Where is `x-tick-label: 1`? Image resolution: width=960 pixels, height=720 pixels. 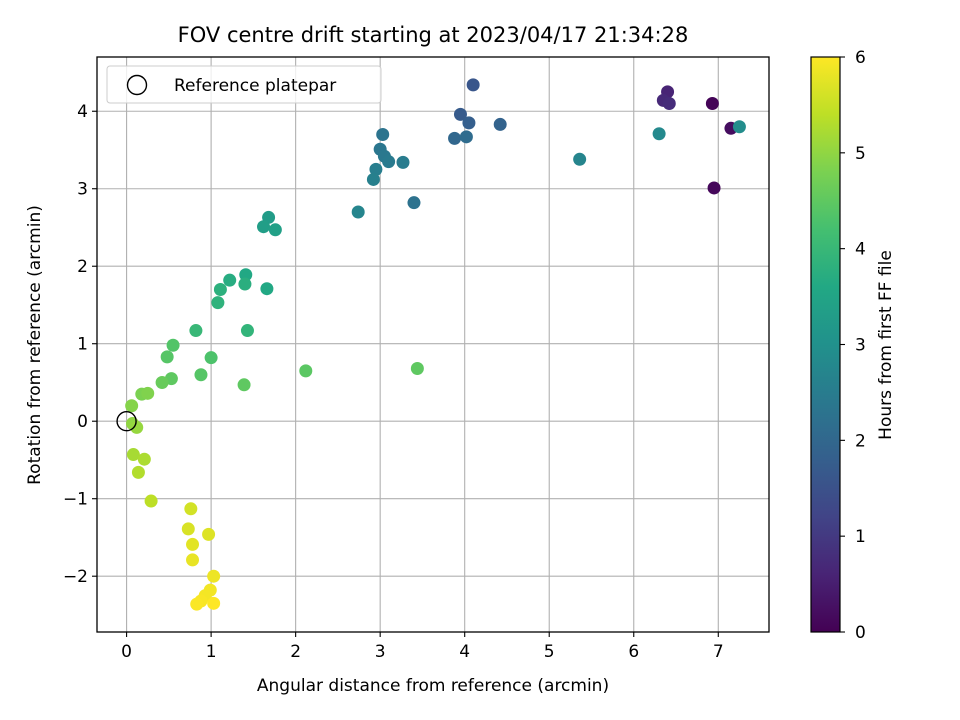
x-tick-label: 1 is located at coordinates (211, 652).